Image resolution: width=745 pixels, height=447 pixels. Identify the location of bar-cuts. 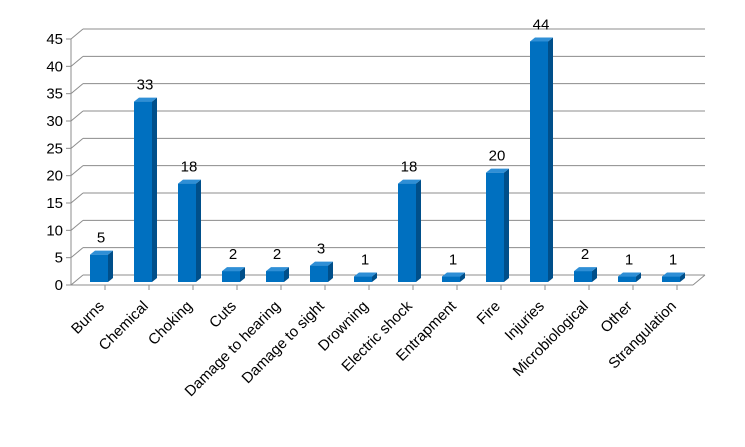
(233, 274).